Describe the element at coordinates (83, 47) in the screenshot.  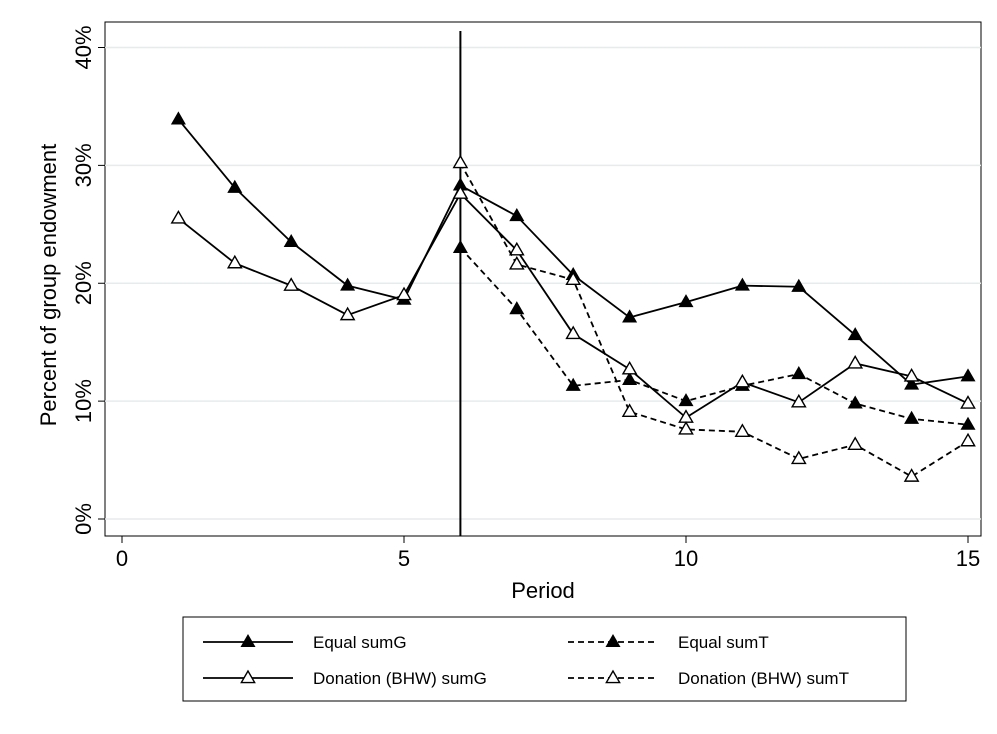
I see `y-tick-label: 40%` at that location.